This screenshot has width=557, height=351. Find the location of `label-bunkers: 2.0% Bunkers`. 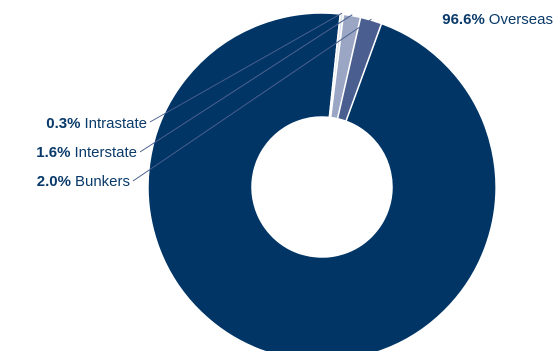

label-bunkers: 2.0% Bunkers is located at coordinates (83, 181).